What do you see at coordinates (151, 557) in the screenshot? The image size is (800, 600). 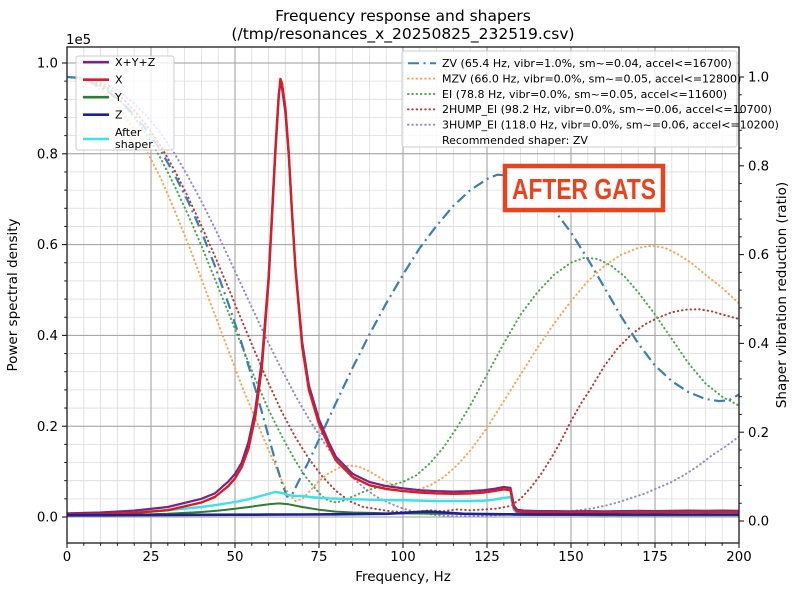 I see `x-tick-label: 25` at bounding box center [151, 557].